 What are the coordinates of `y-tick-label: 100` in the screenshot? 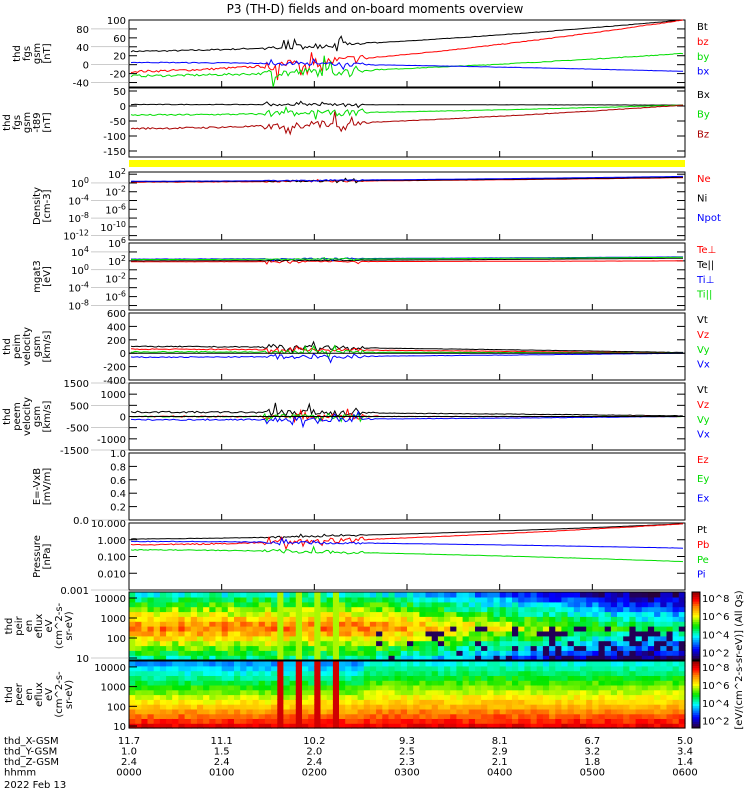 It's located at (116, 21).